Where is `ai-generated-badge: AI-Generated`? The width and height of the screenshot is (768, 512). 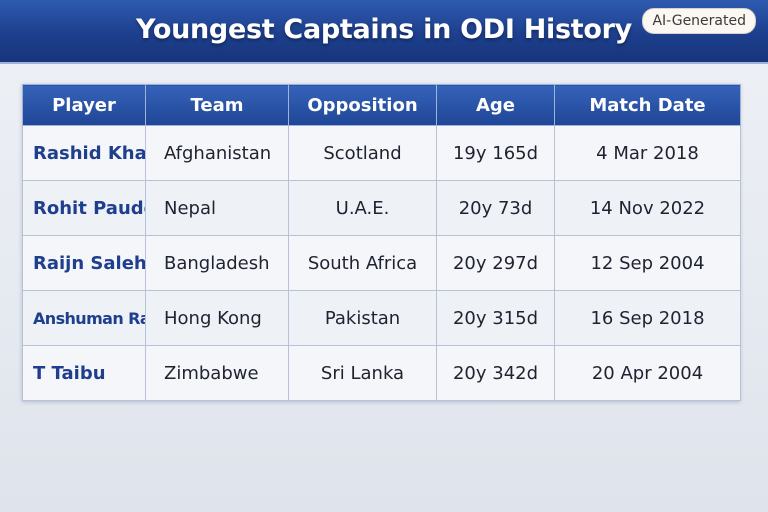 ai-generated-badge: AI-Generated is located at coordinates (699, 21).